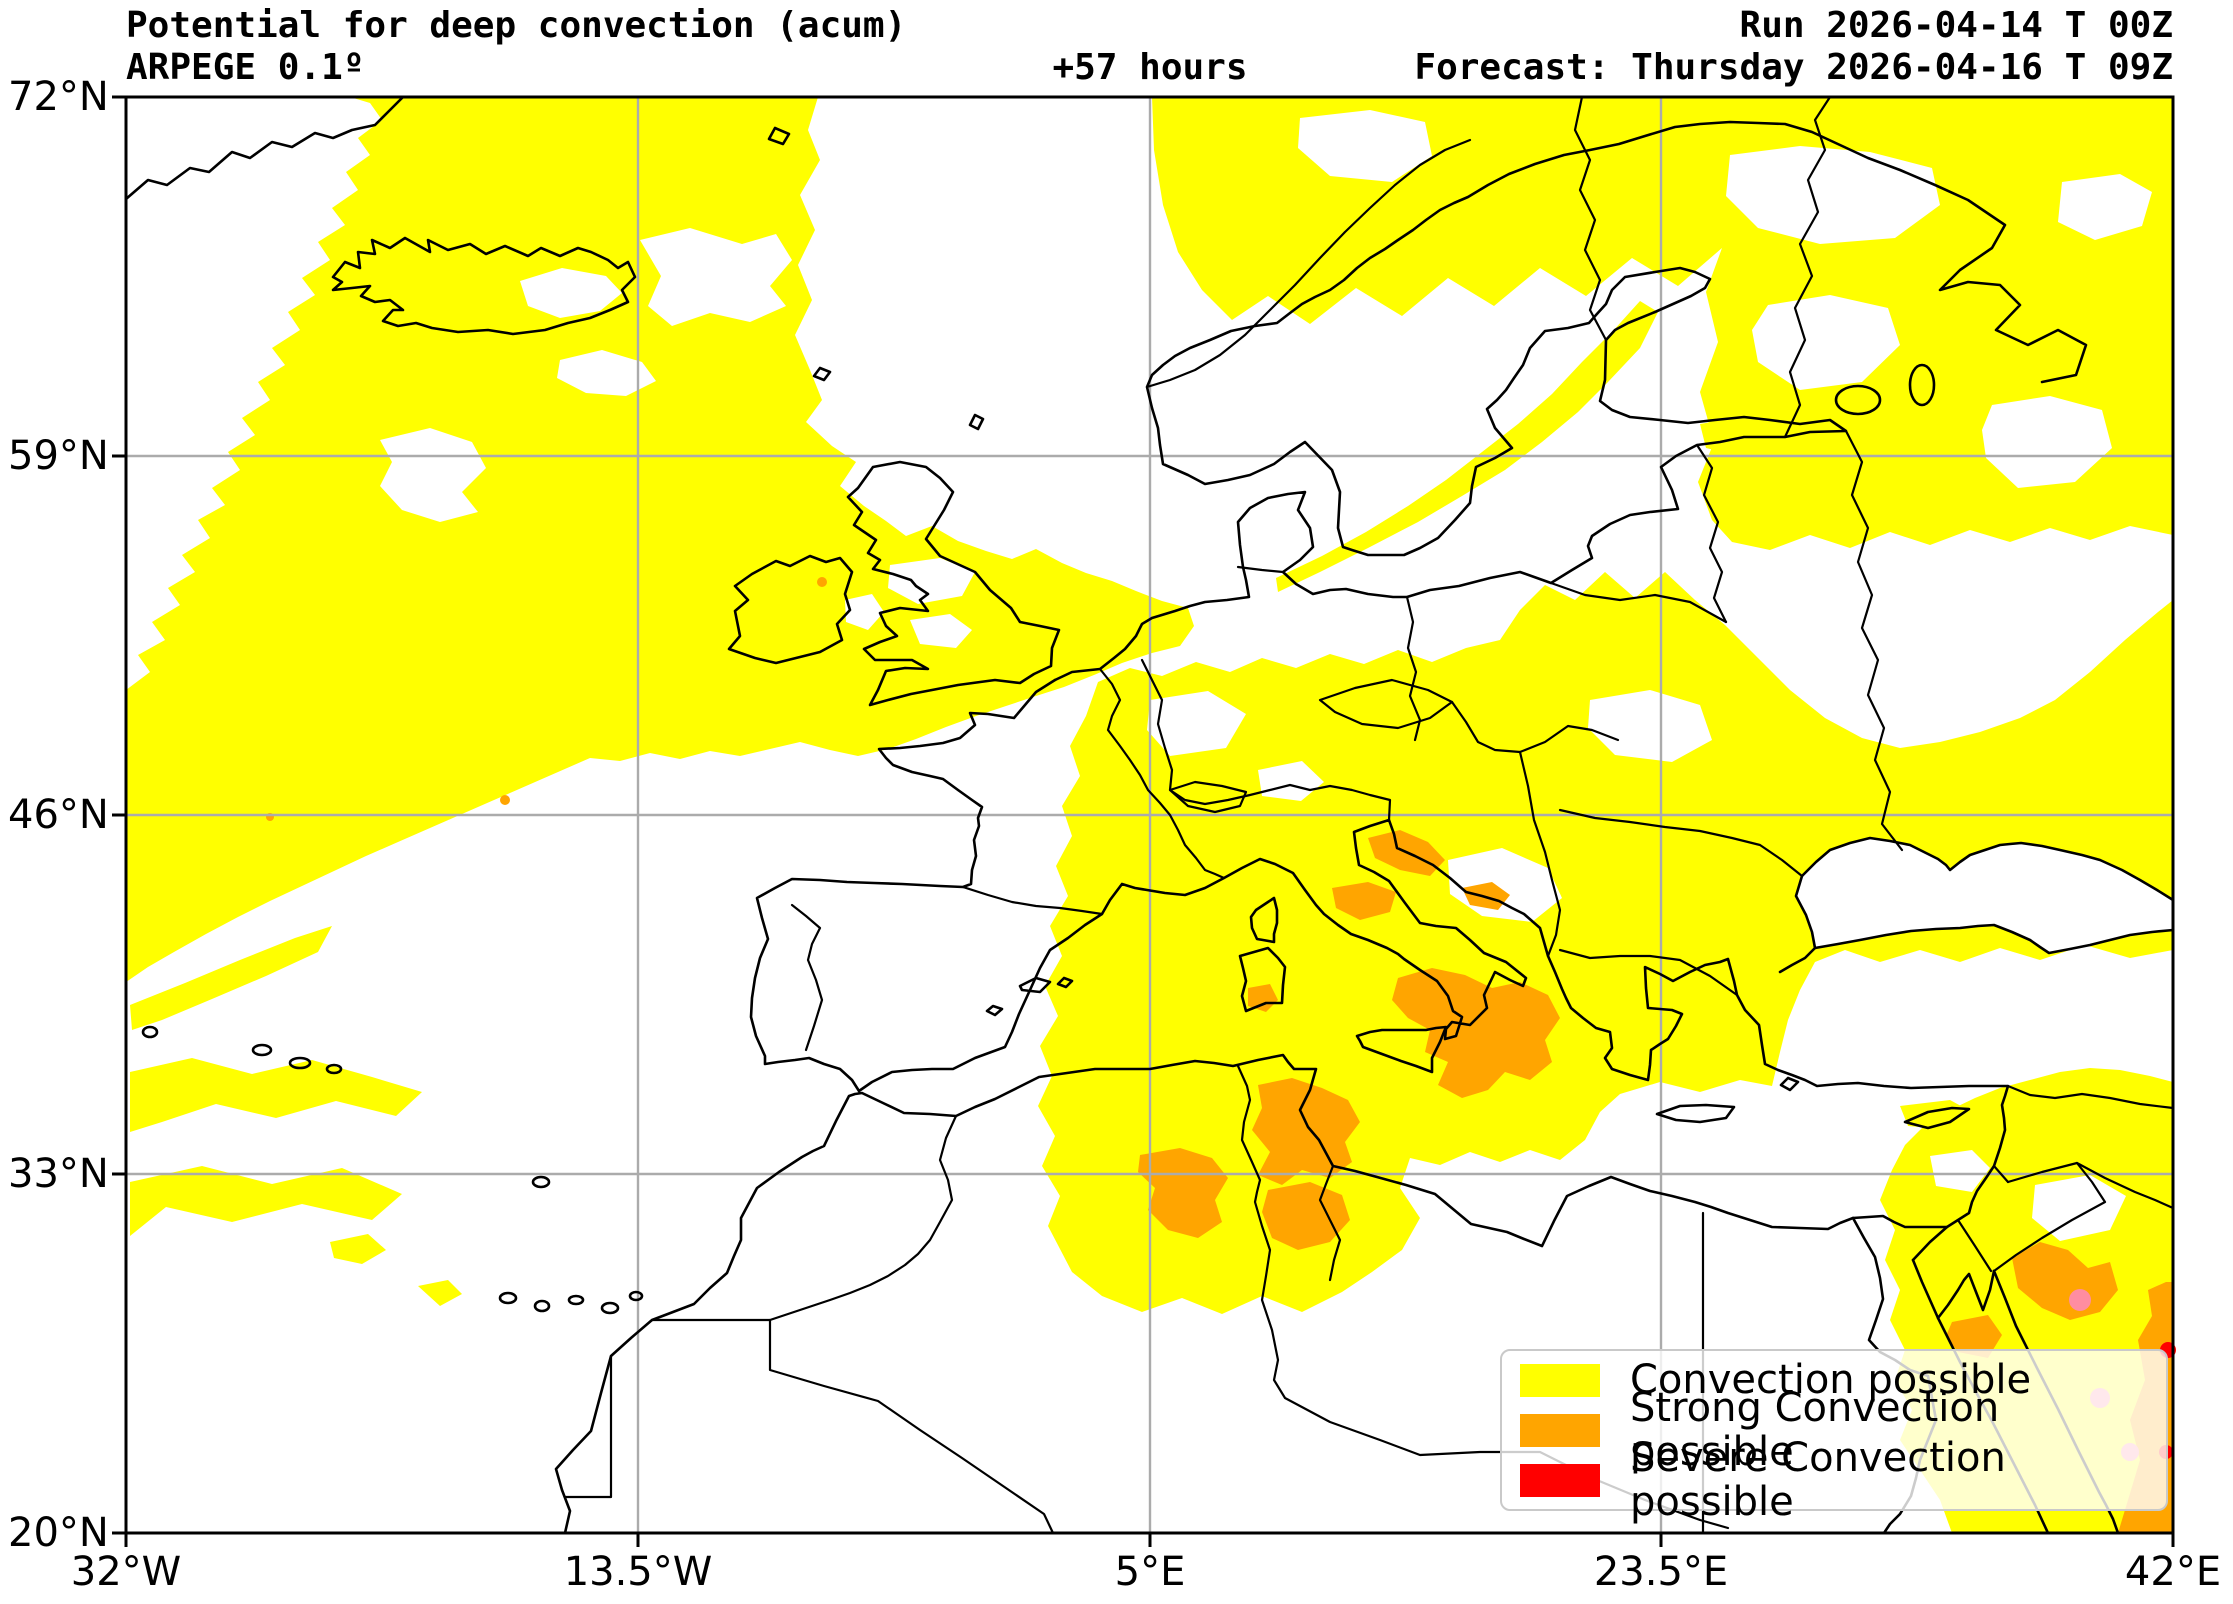 This screenshot has height=1604, width=2233. What do you see at coordinates (58, 456) in the screenshot?
I see `y-tick-59n: 59°N` at bounding box center [58, 456].